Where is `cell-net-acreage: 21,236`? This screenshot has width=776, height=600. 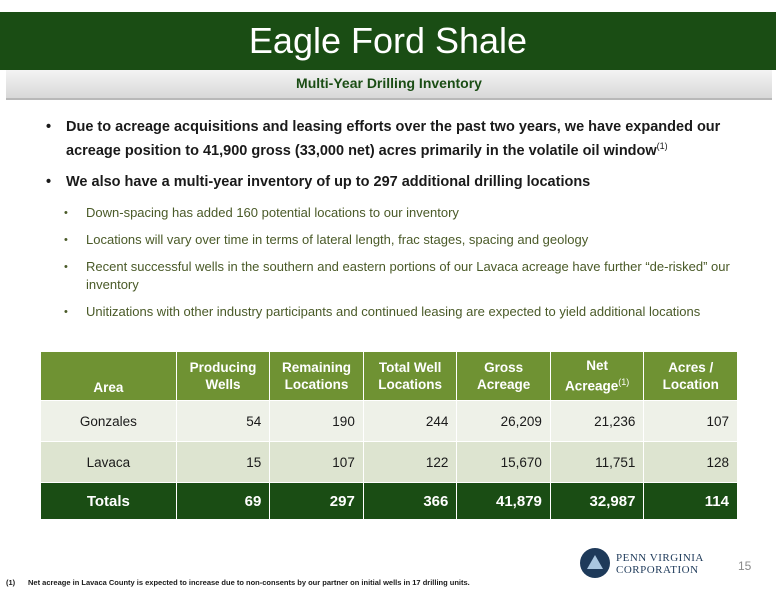
cell-net-acreage: 21,236 is located at coordinates (597, 421).